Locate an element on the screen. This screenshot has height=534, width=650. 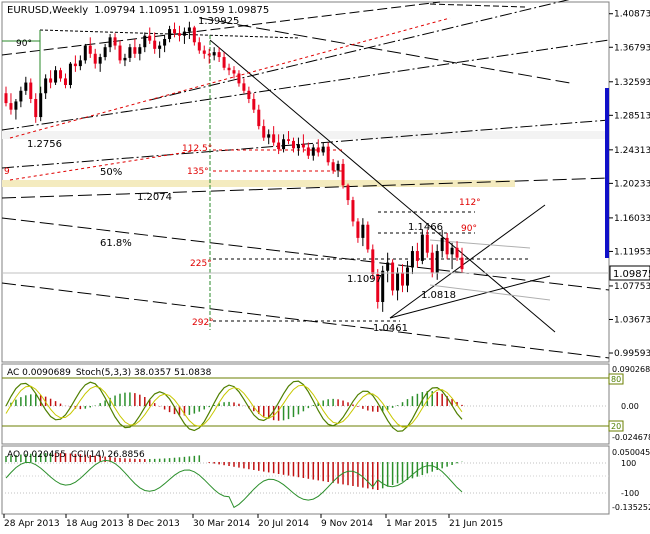
gann-90-left: 90° is located at coordinates (24, 44).